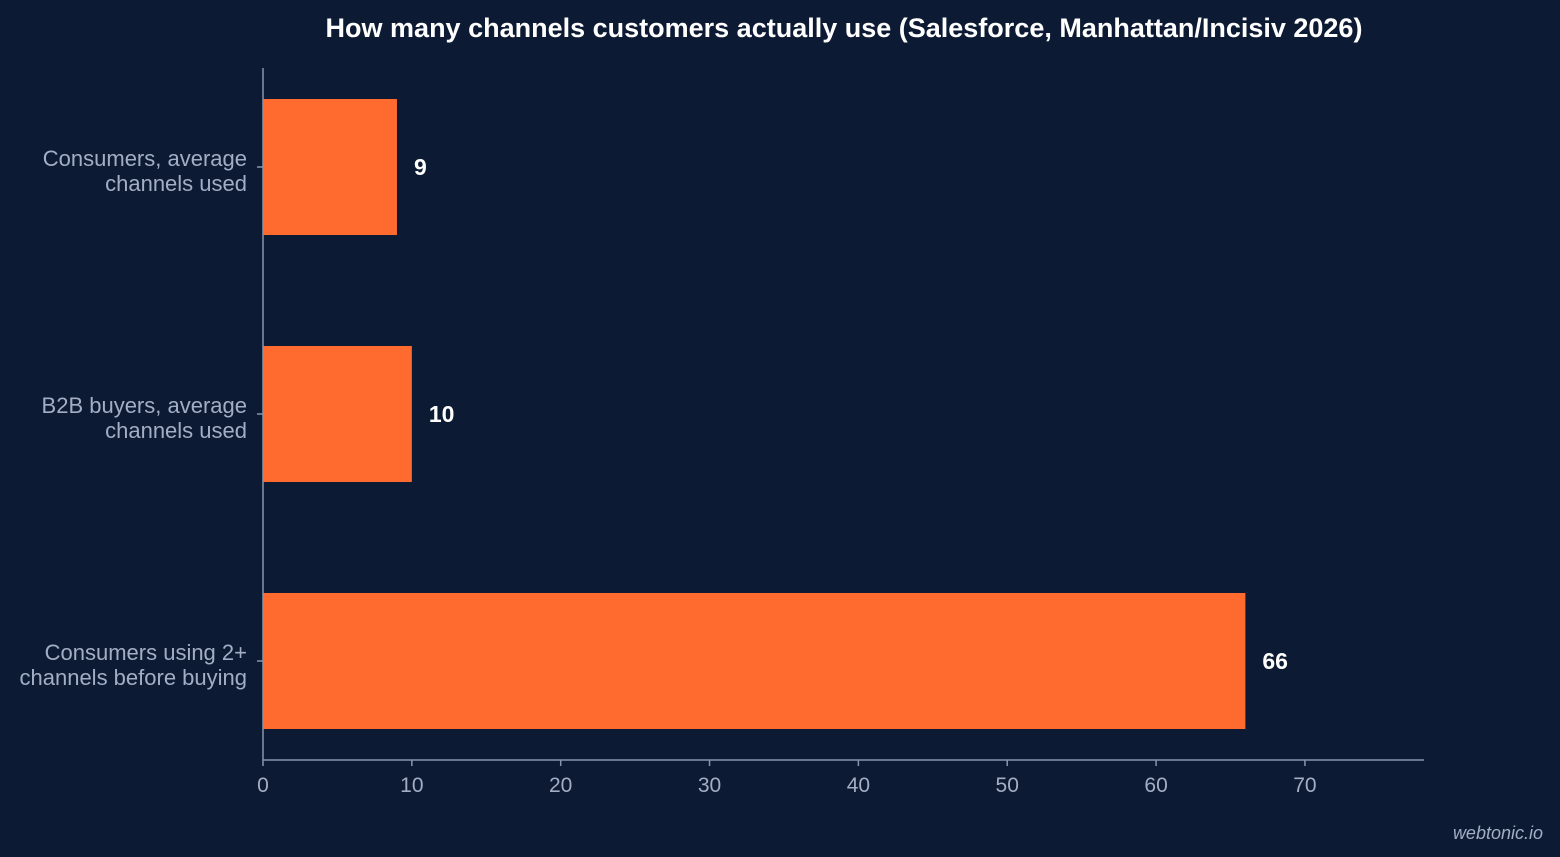 The height and width of the screenshot is (857, 1560). Describe the element at coordinates (1007, 785) in the screenshot. I see `x-tick-label: 50` at that location.